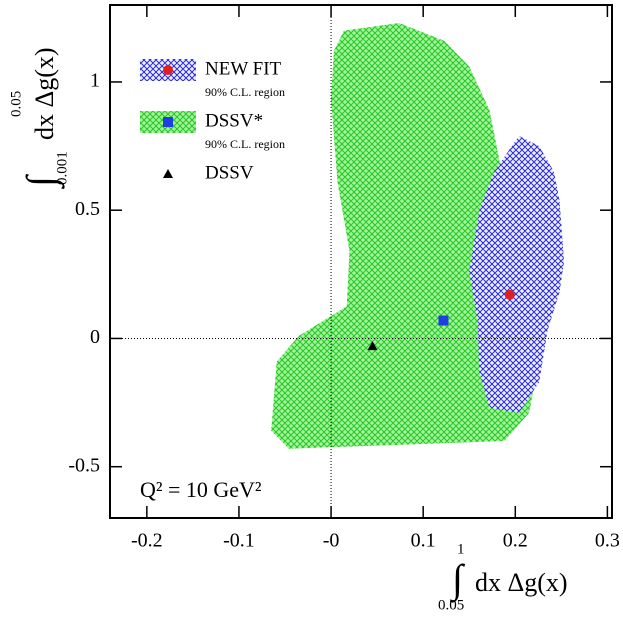 This screenshot has width=623, height=620. I want to click on y-tick-label: -0.5, so click(84, 465).